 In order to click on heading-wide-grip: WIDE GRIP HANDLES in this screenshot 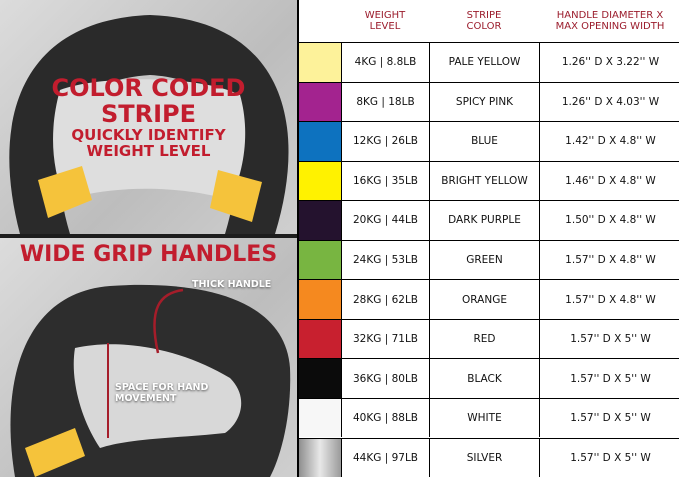, I will do `click(148, 254)`.